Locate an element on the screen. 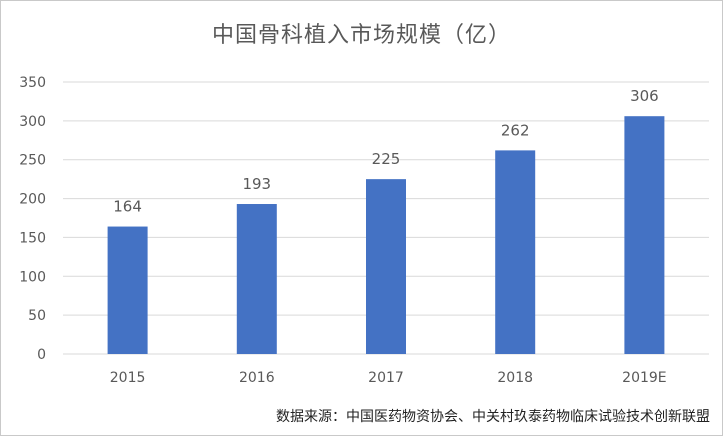 Image resolution: width=723 pixels, height=436 pixels. bar-2015 is located at coordinates (127, 290).